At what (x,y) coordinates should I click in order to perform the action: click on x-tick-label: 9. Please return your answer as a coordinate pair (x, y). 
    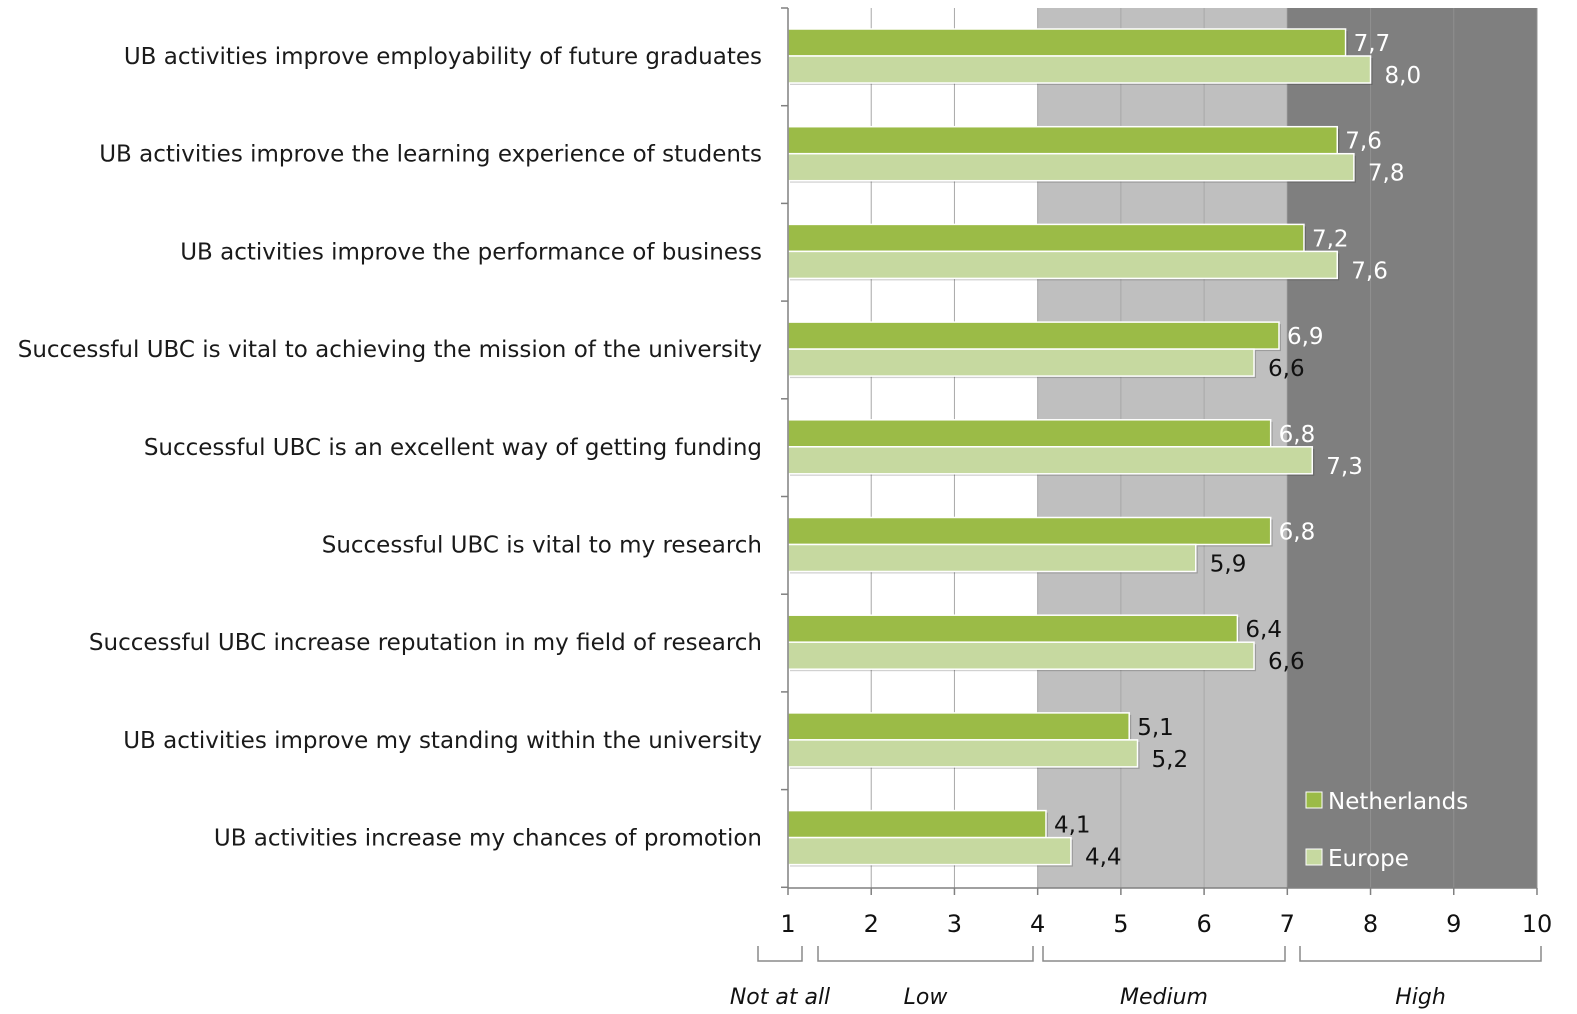
    Looking at the image, I should click on (1453, 924).